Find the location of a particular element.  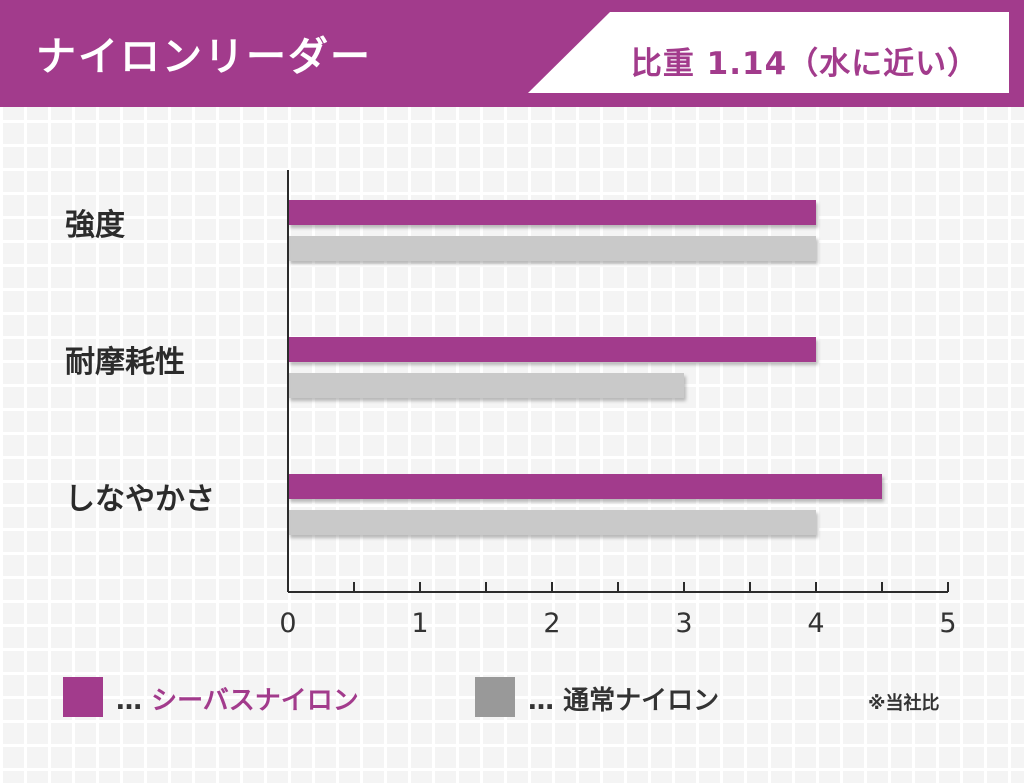

x-tick-label: 0 is located at coordinates (287, 623).